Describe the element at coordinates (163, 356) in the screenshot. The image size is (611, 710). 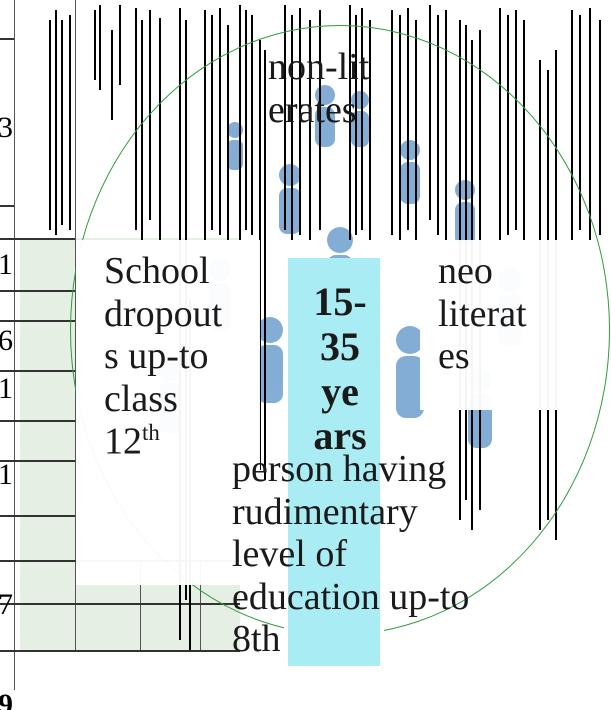
I see `left-label-text: School dropout s up-to class 12` at that location.